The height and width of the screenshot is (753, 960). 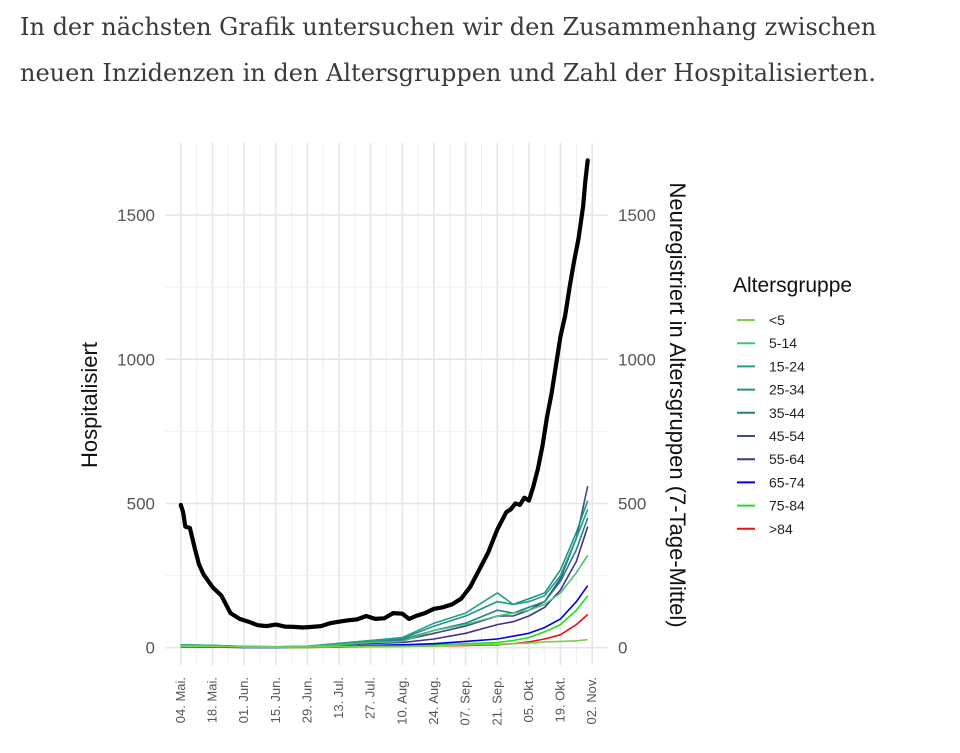 I want to click on y-axis-left-ticks: 0 500 1000 1500, so click(x=136, y=432).